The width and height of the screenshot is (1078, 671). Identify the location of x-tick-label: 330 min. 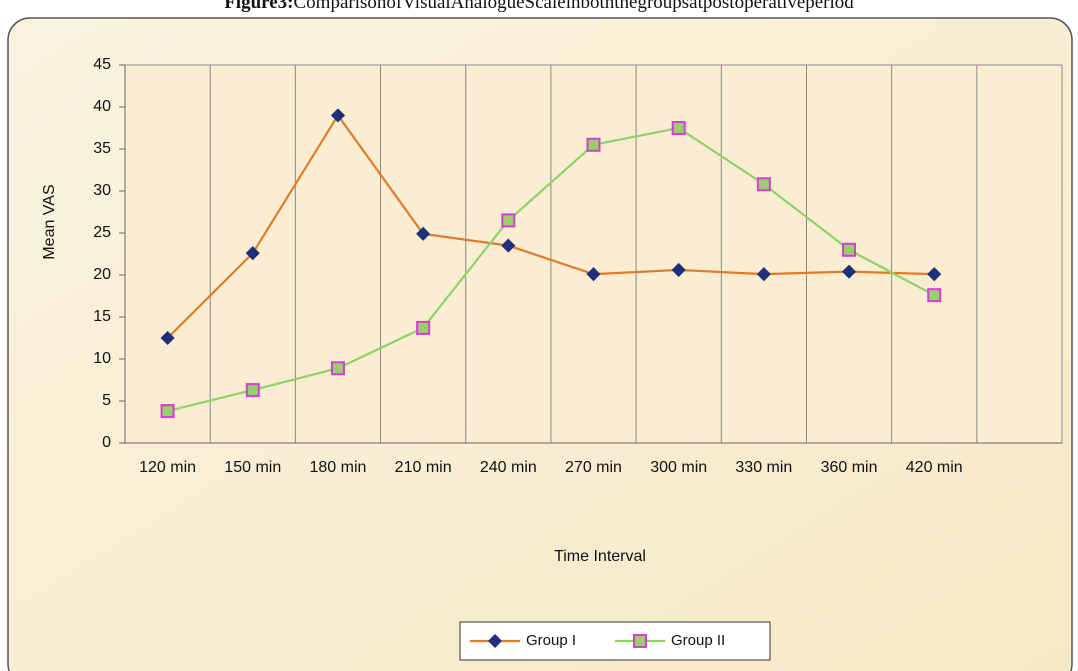
(763, 467).